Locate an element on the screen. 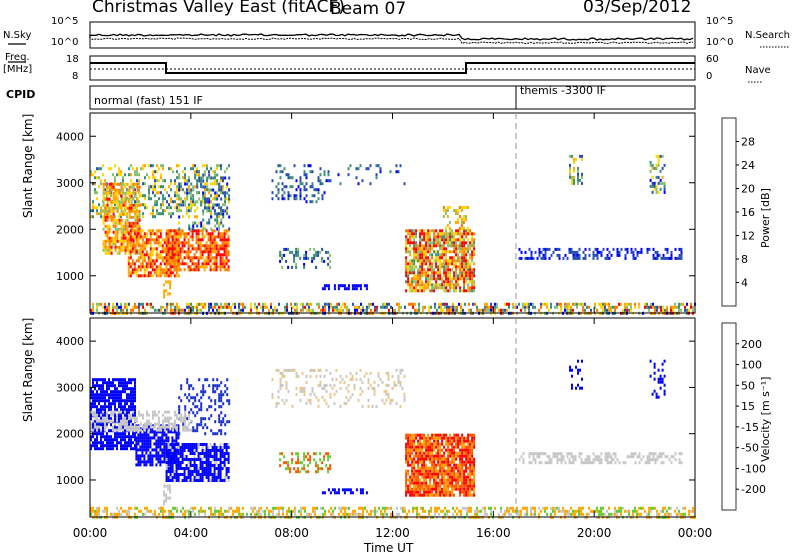  freq-panel is located at coordinates (392, 68).